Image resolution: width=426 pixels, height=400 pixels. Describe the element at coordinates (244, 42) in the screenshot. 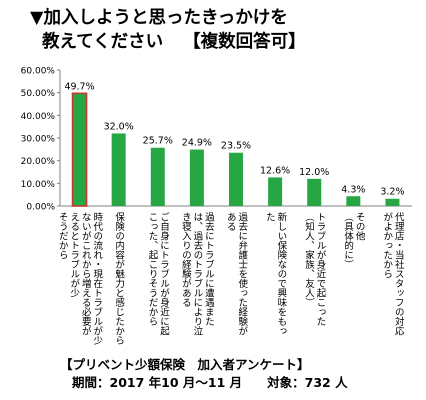

I see `multiple-answer-tag: 【複数回答可】` at that location.